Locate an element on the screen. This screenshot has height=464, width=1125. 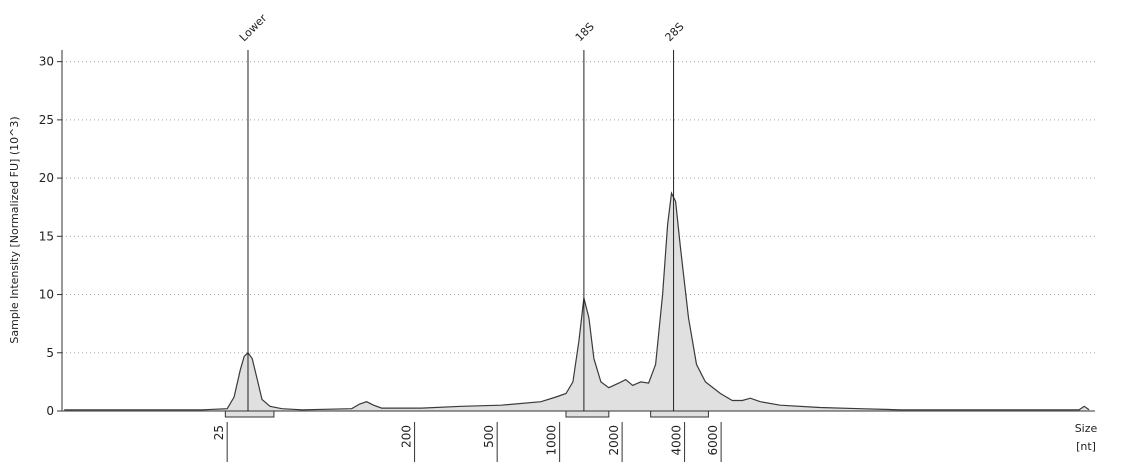
peak-label: 28S is located at coordinates (674, 32).